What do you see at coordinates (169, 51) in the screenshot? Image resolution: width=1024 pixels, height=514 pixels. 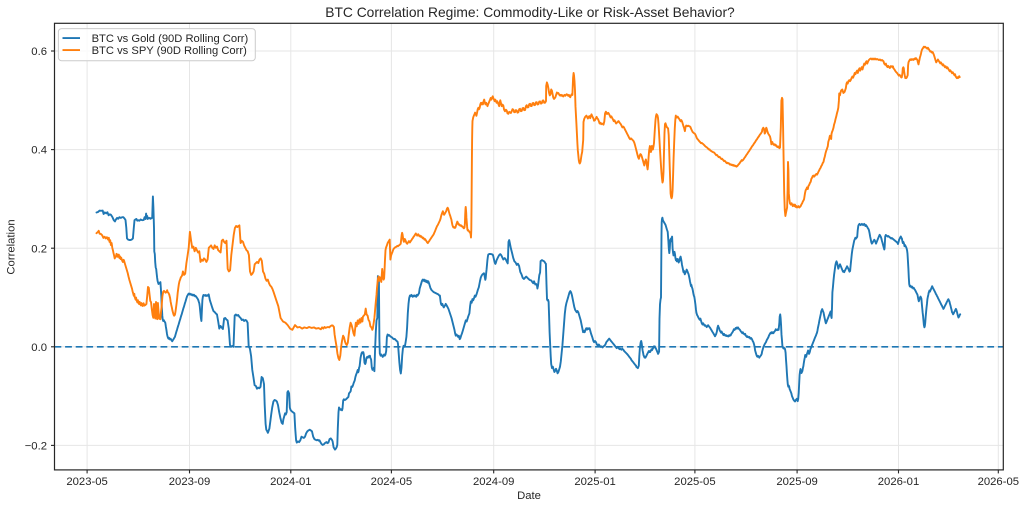 I see `svg-text: BTC vs SPY (90D Rolling Corr)` at bounding box center [169, 51].